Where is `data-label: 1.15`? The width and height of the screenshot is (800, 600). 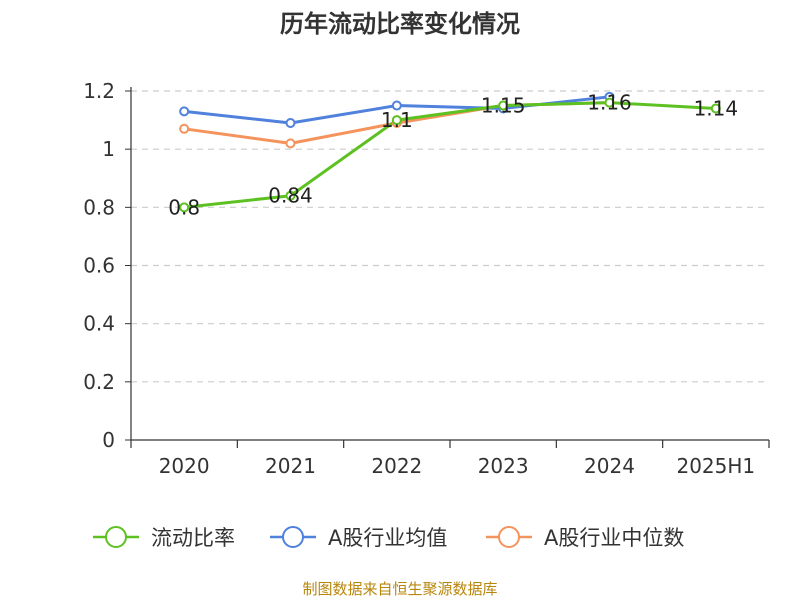
data-label: 1.15 is located at coordinates (503, 106).